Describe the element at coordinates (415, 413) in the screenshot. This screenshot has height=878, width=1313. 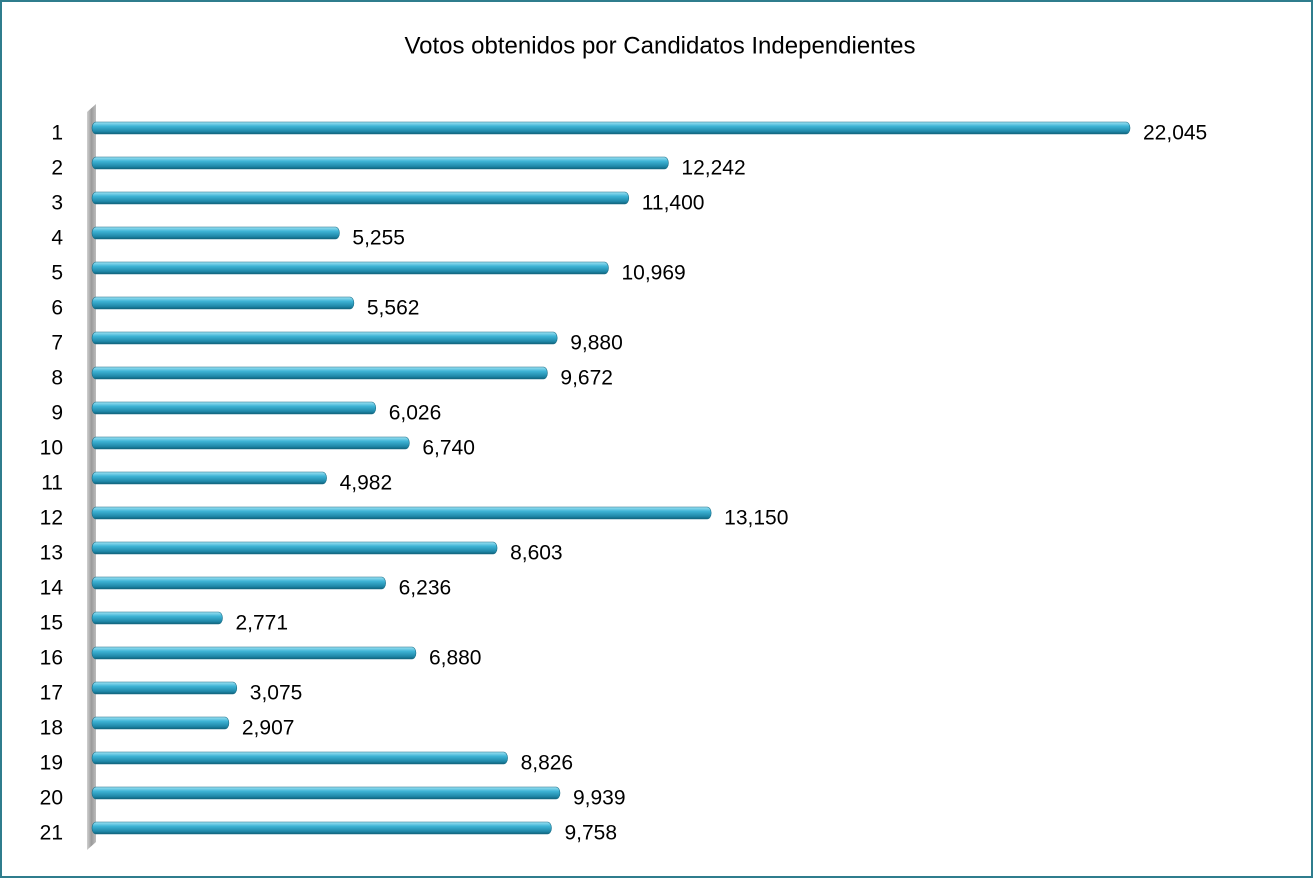
I see `value-label: 6,026` at that location.